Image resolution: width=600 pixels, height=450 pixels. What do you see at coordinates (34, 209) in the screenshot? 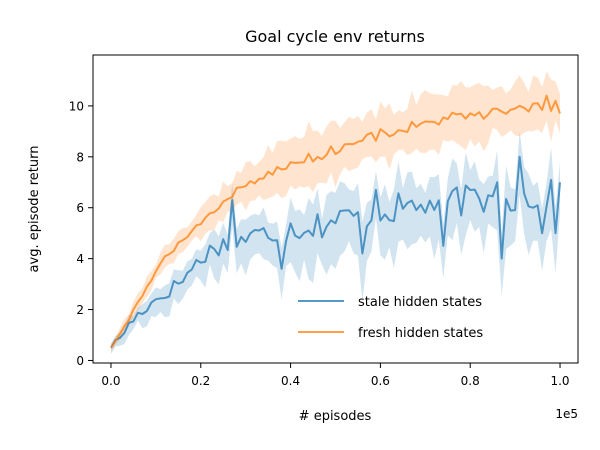
I see `y-axis-label: avg. episode return` at bounding box center [34, 209].